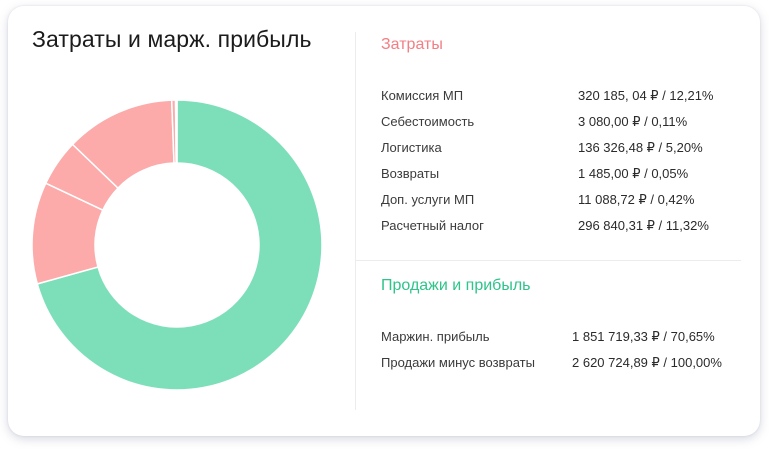 The width and height of the screenshot is (769, 449). Describe the element at coordinates (571, 124) in the screenshot. I see `cost-row-cost-price: Себестоимость 3 080,00 ₽ / 0,11%` at that location.